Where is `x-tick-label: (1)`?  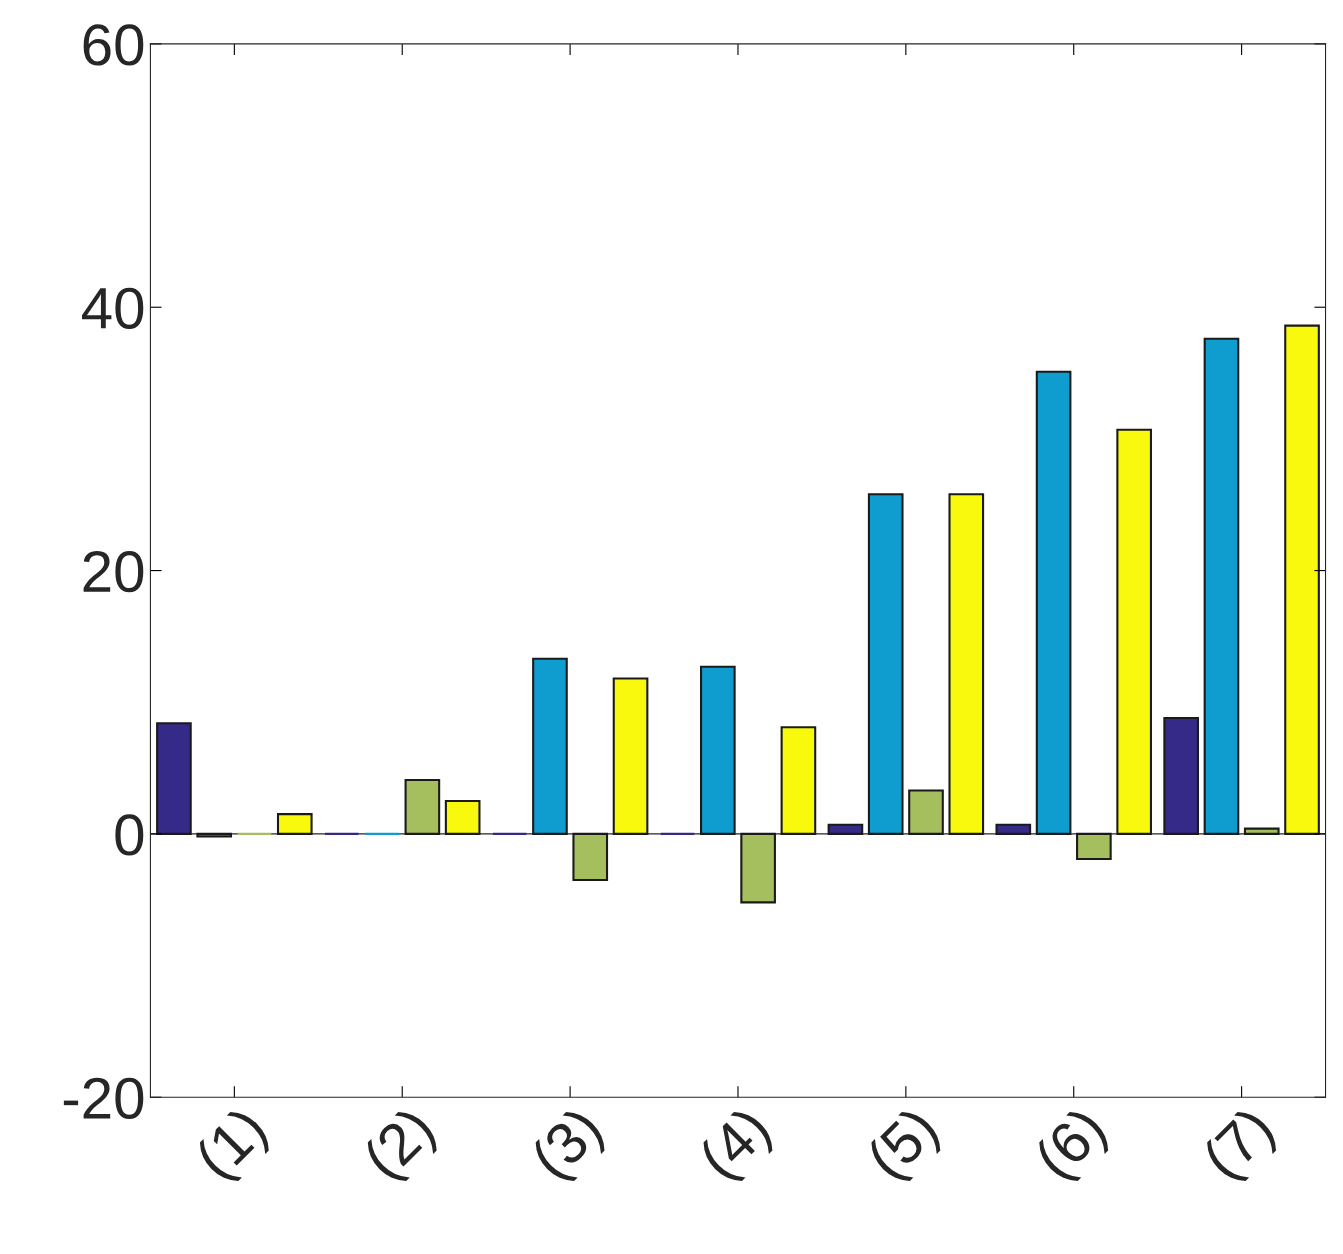 x-tick-label: (1) is located at coordinates (234, 1146).